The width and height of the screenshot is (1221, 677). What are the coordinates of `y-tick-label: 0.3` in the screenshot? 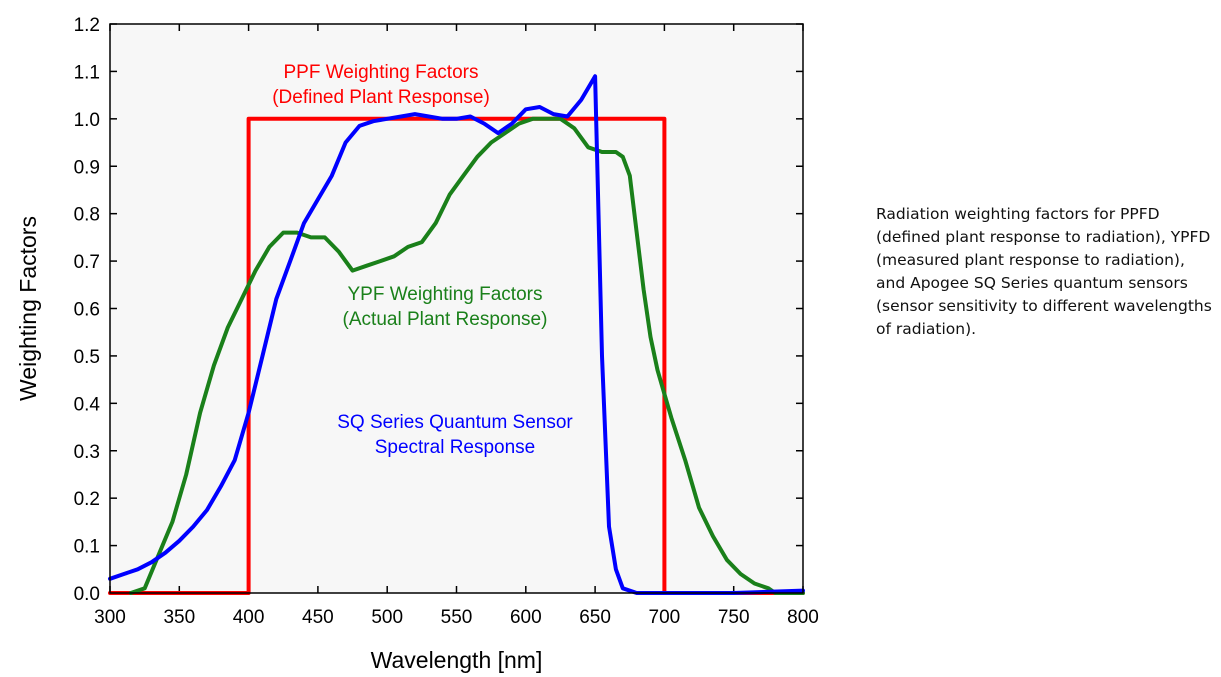 It's located at (87, 452).